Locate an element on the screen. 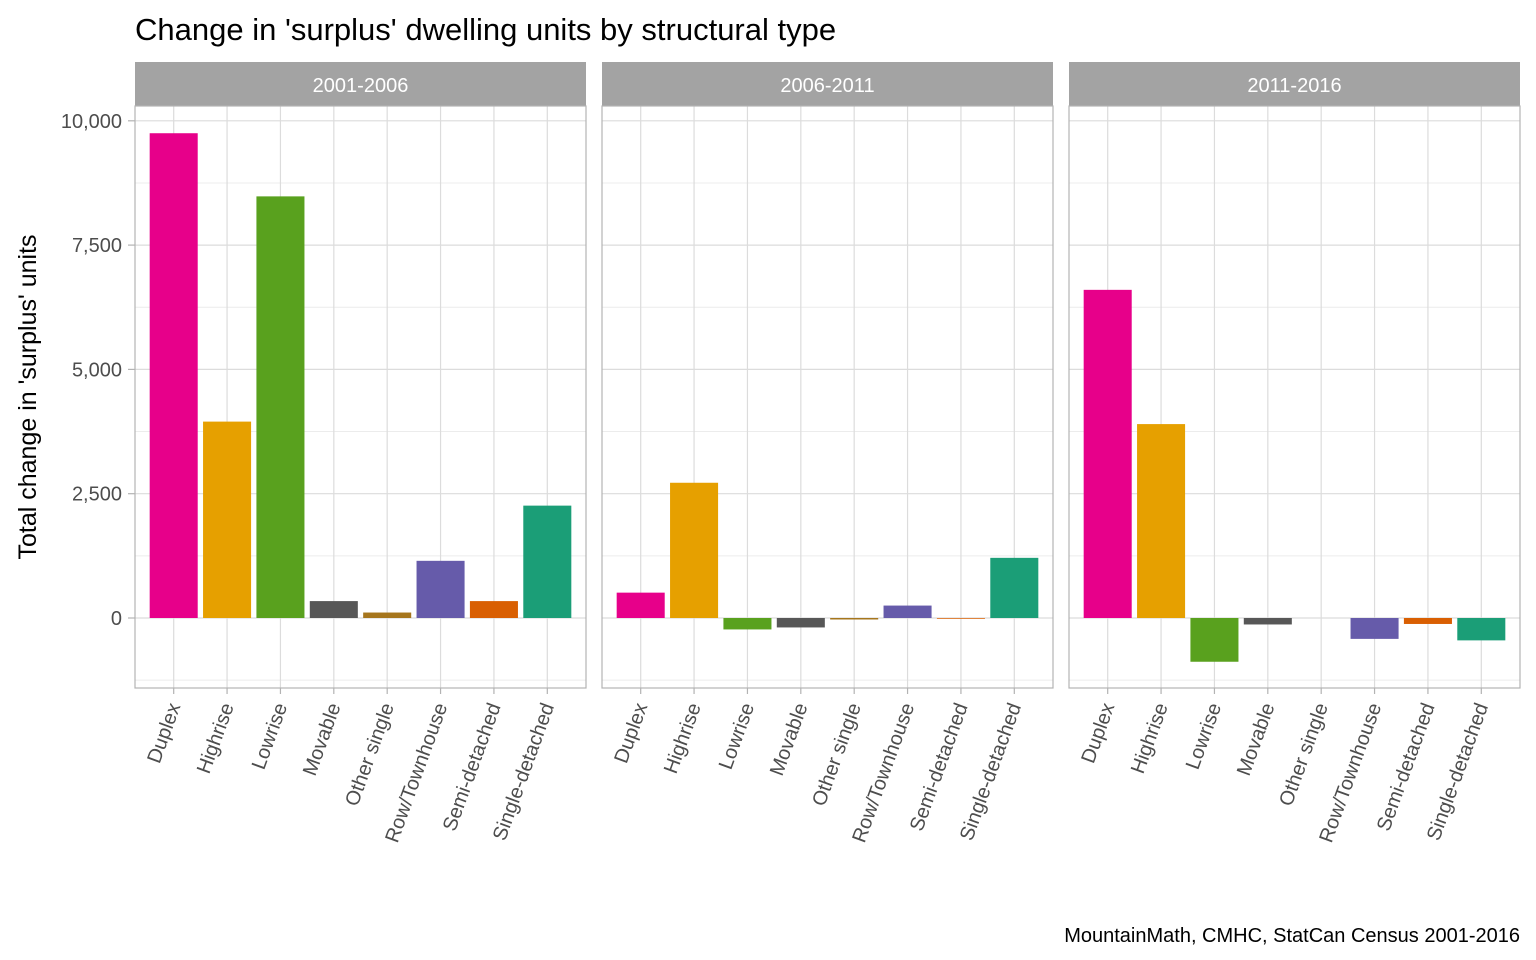 The width and height of the screenshot is (1536, 960). y-axis-title: Total change in 'surplus' units is located at coordinates (28, 396).